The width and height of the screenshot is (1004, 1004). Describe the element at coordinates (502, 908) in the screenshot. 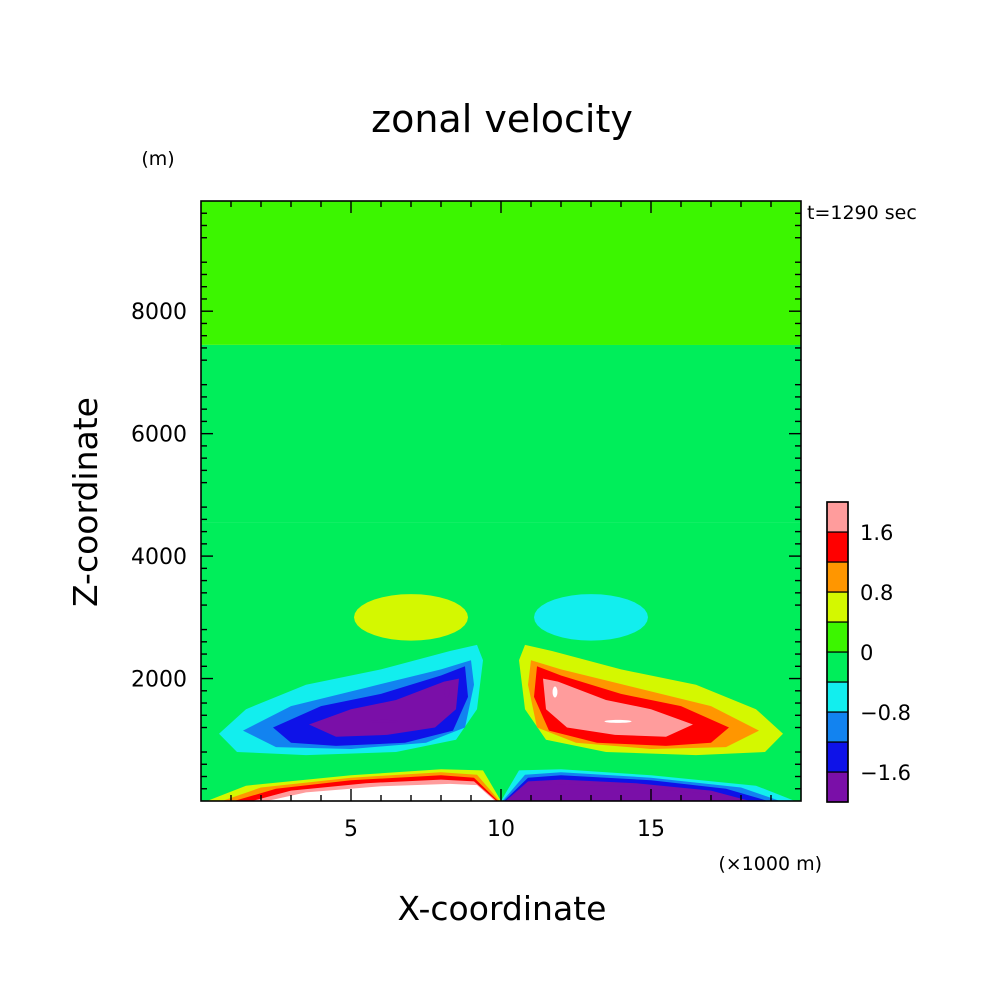

I see `x-axis-label: X-coordinate` at that location.